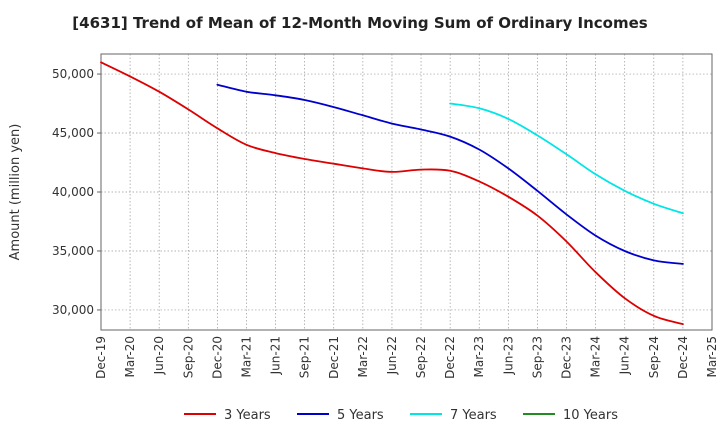 The width and height of the screenshot is (720, 440). What do you see at coordinates (473, 415) in the screenshot?
I see `legend-label-7-years: 7 Years` at bounding box center [473, 415].